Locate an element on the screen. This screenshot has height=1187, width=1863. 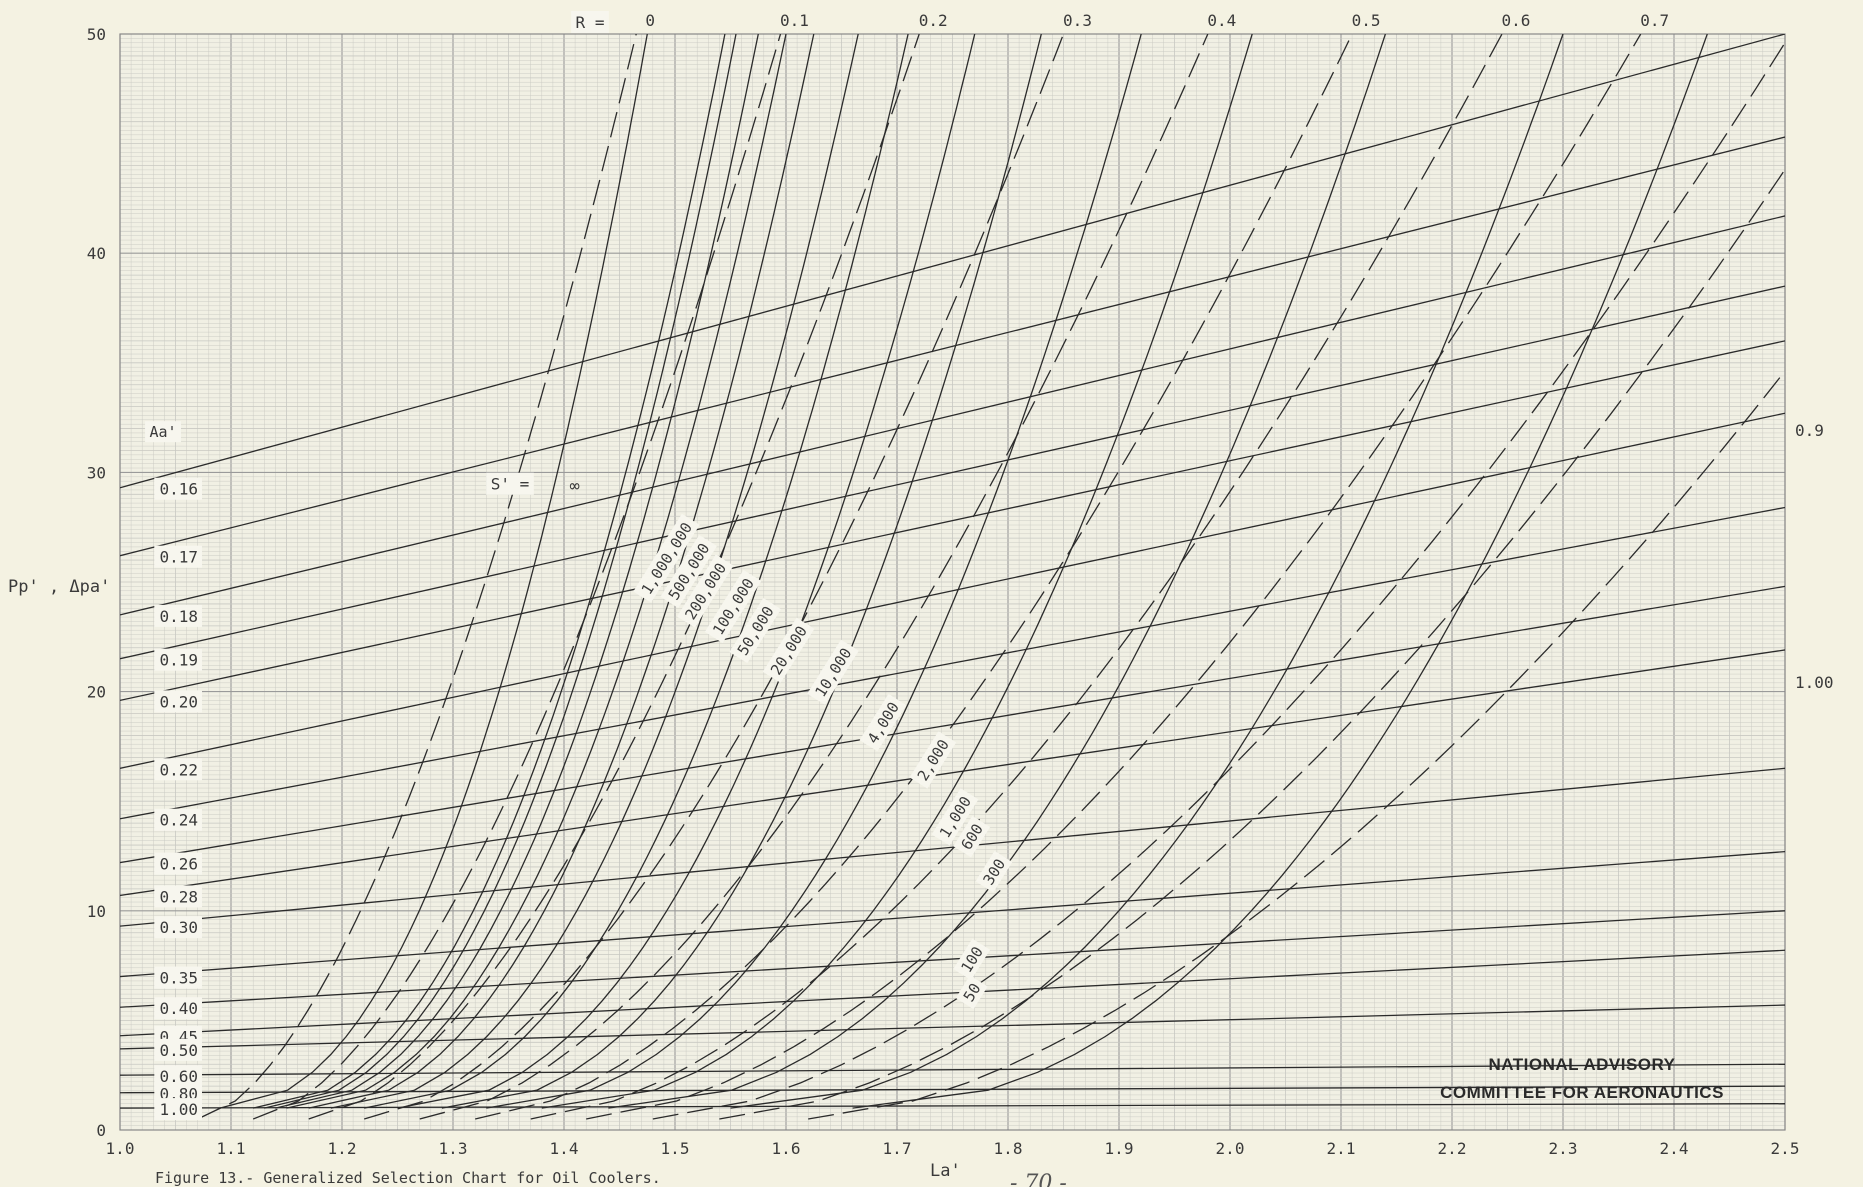
aa-label-text: 0.17 is located at coordinates (178, 557).